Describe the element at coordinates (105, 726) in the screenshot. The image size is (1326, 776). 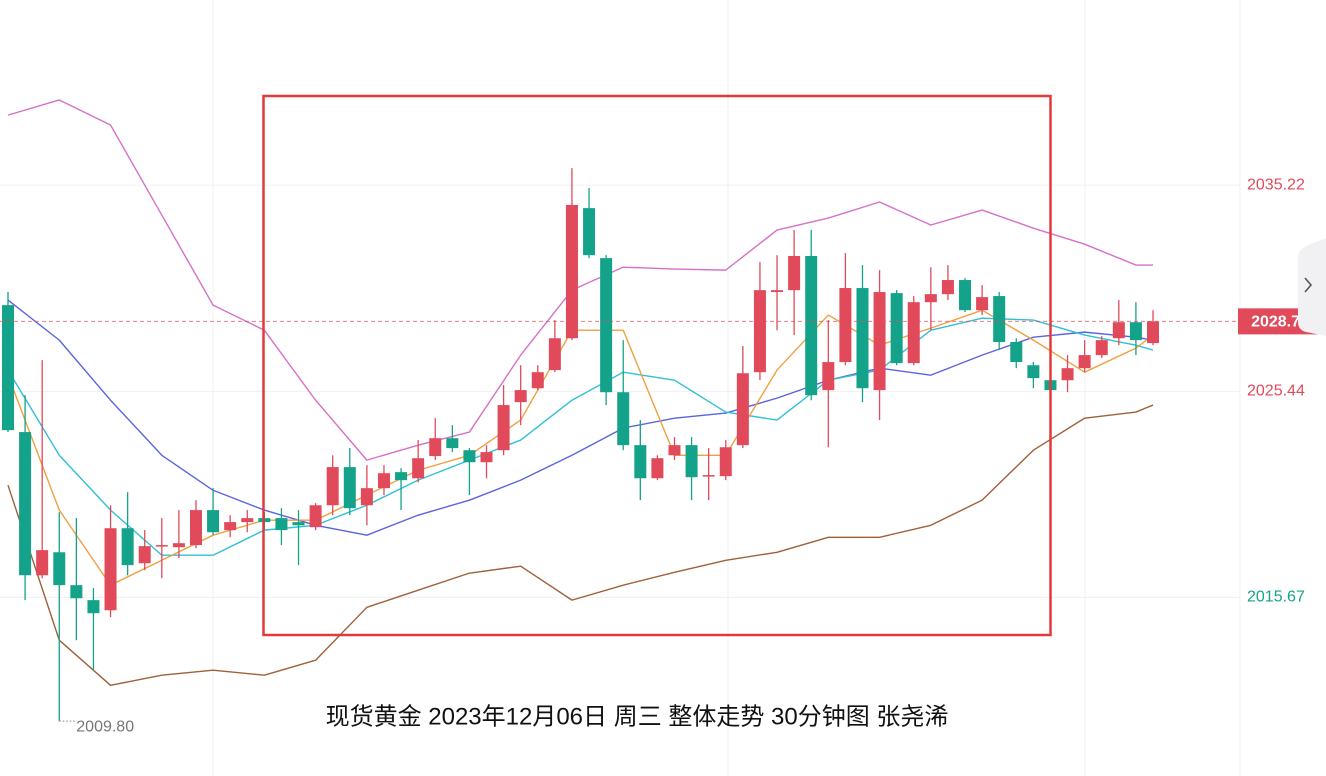
I see `min-label: 2009.80` at that location.